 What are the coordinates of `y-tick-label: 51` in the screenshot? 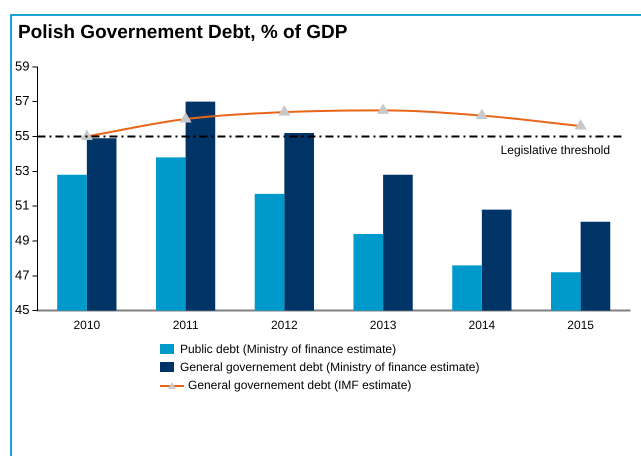 It's located at (22, 205).